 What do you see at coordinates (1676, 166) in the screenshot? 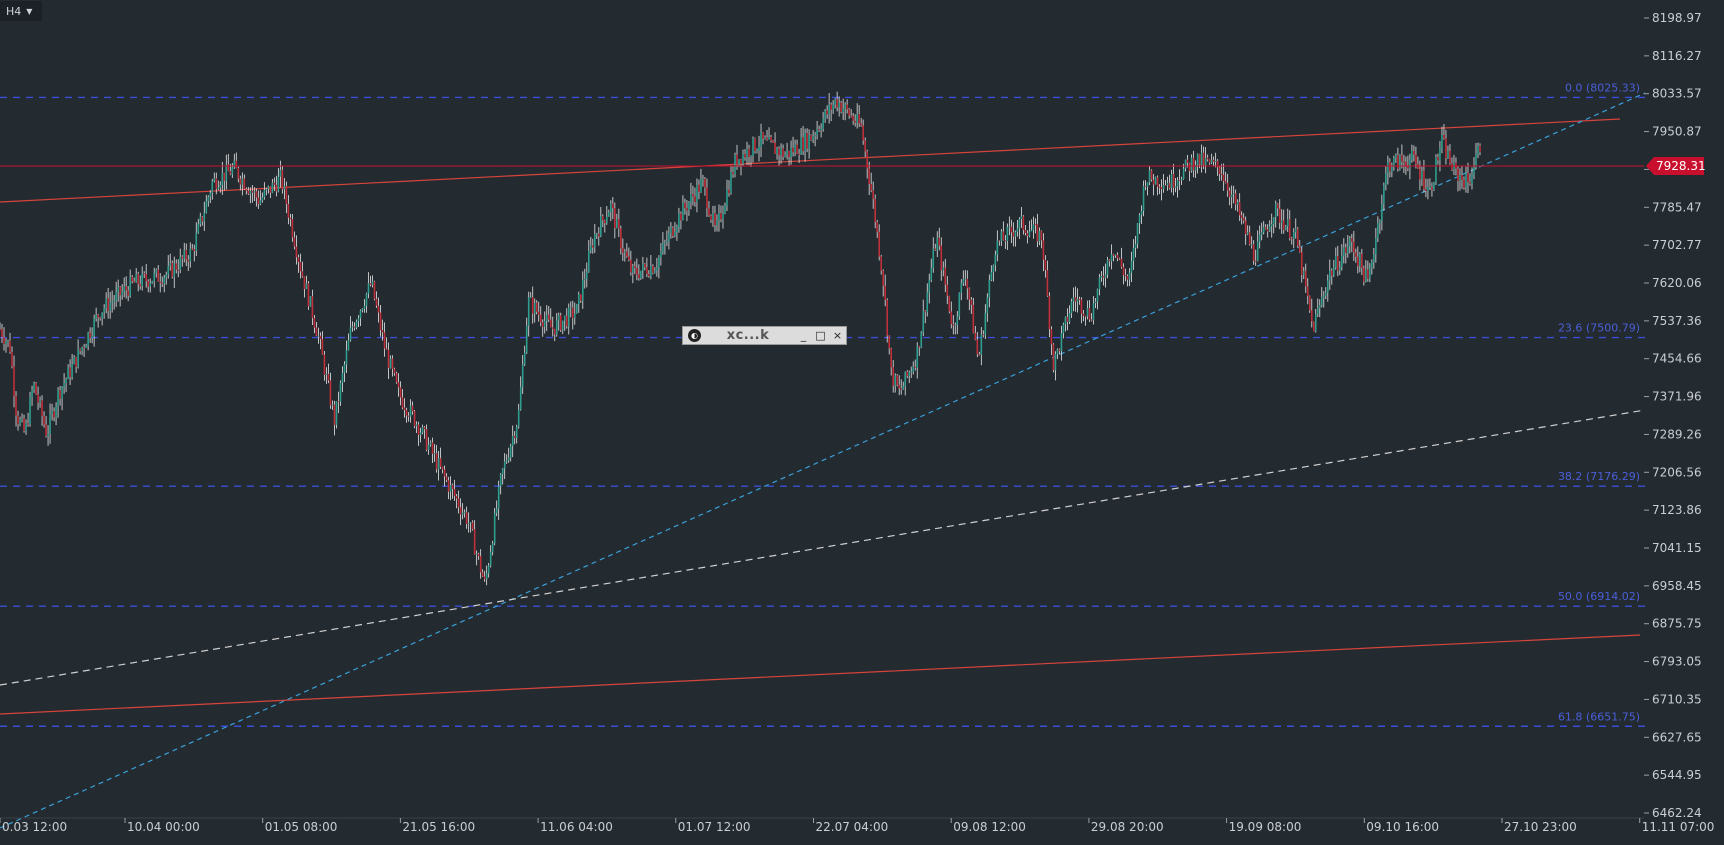
I see `current-price-tag: 7928.31` at bounding box center [1676, 166].